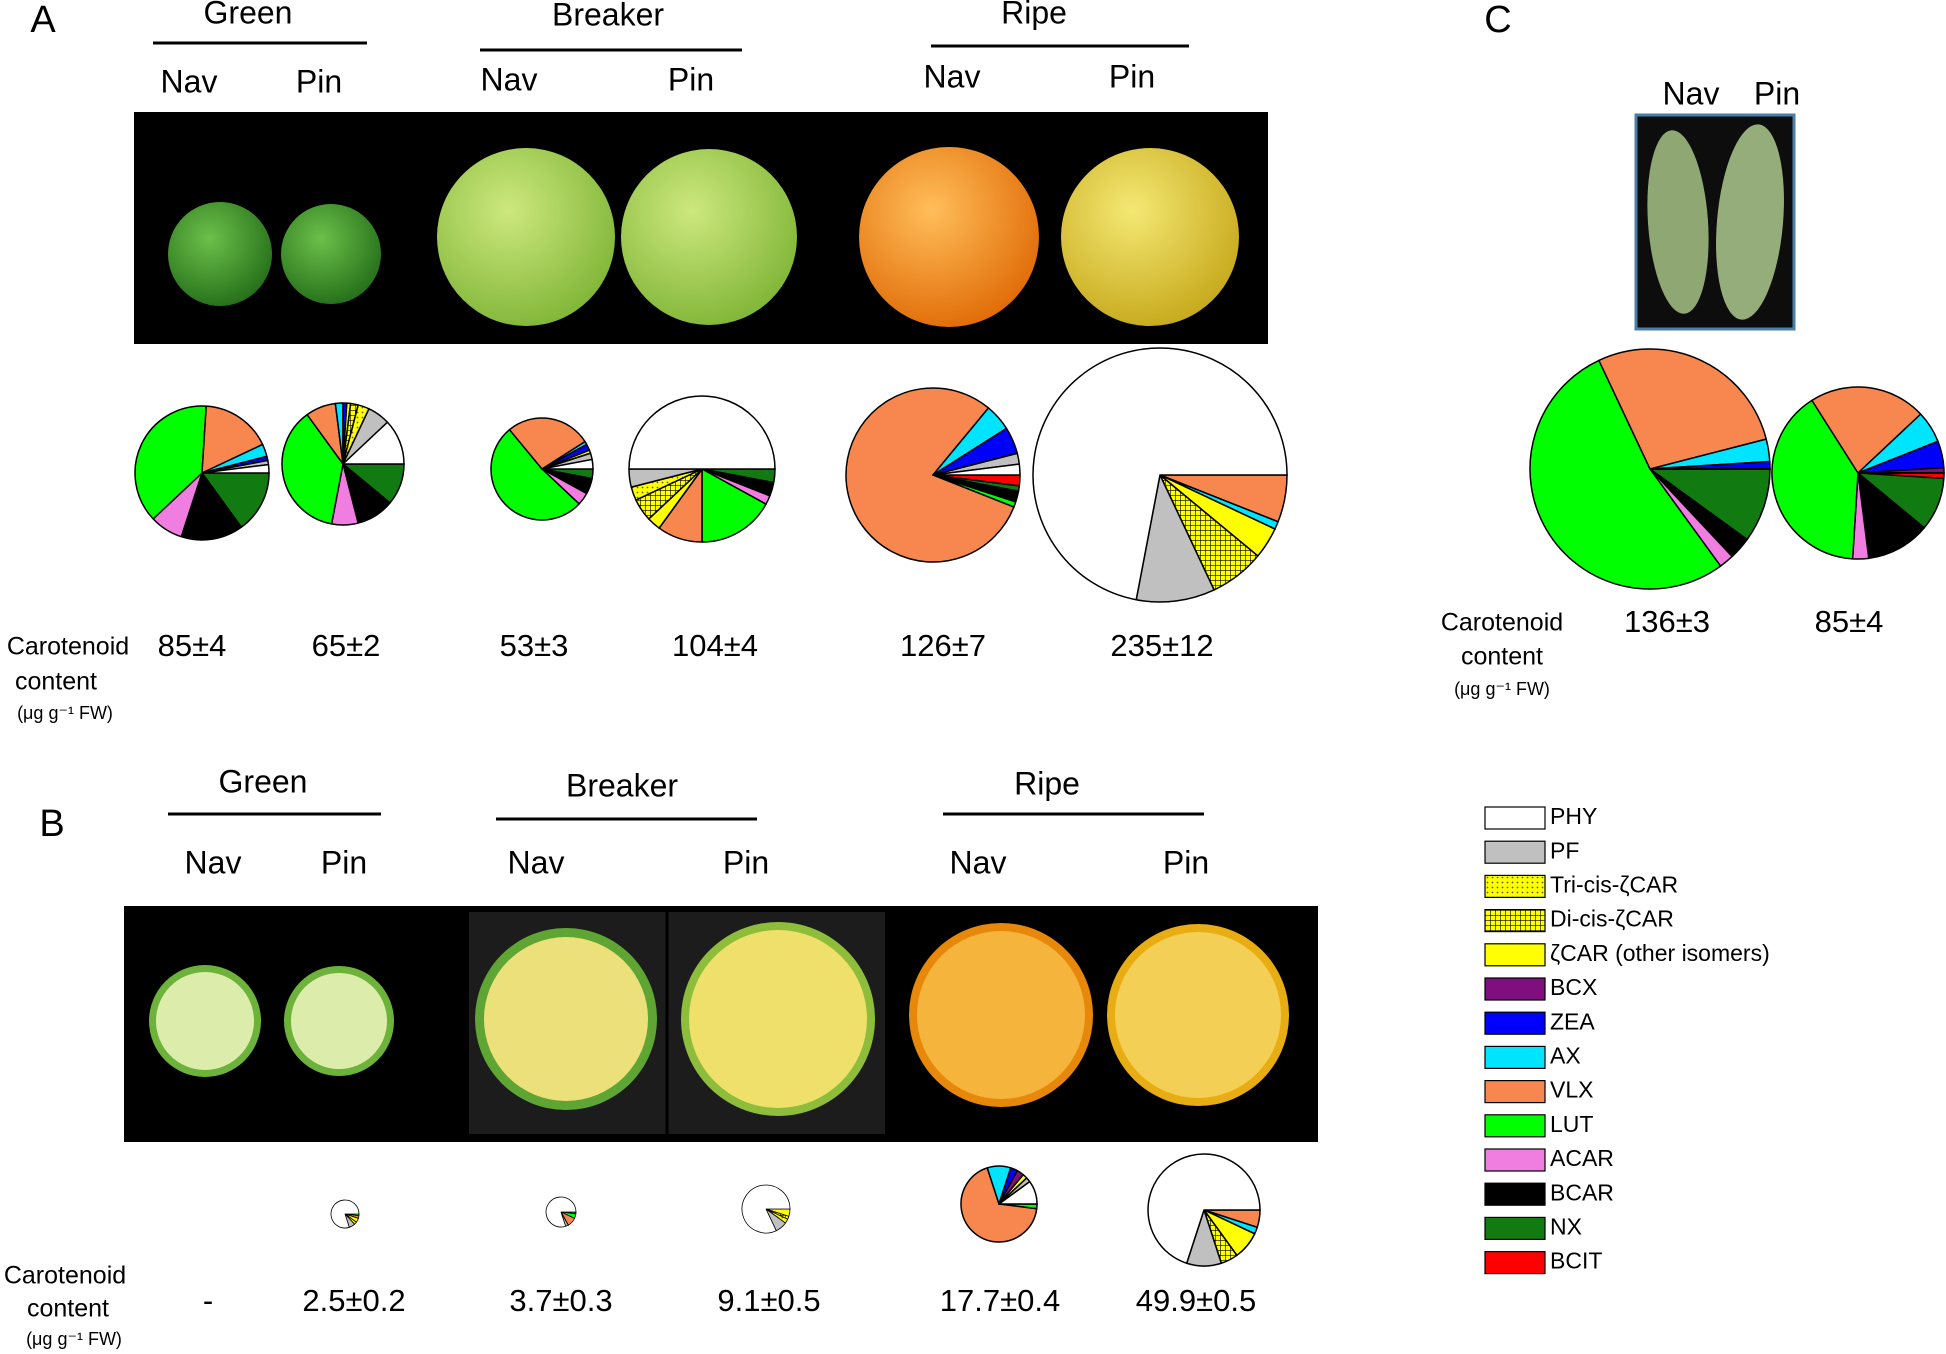 The height and width of the screenshot is (1354, 1946). I want to click on legend-label: BCIT, so click(1576, 1261).